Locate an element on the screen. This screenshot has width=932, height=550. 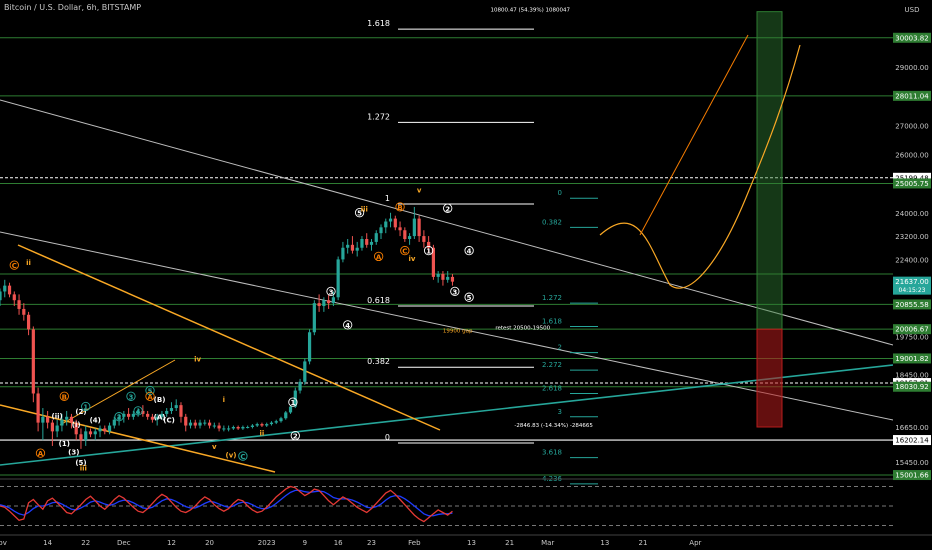
wave-label-18: (B) is located at coordinates (160, 400).